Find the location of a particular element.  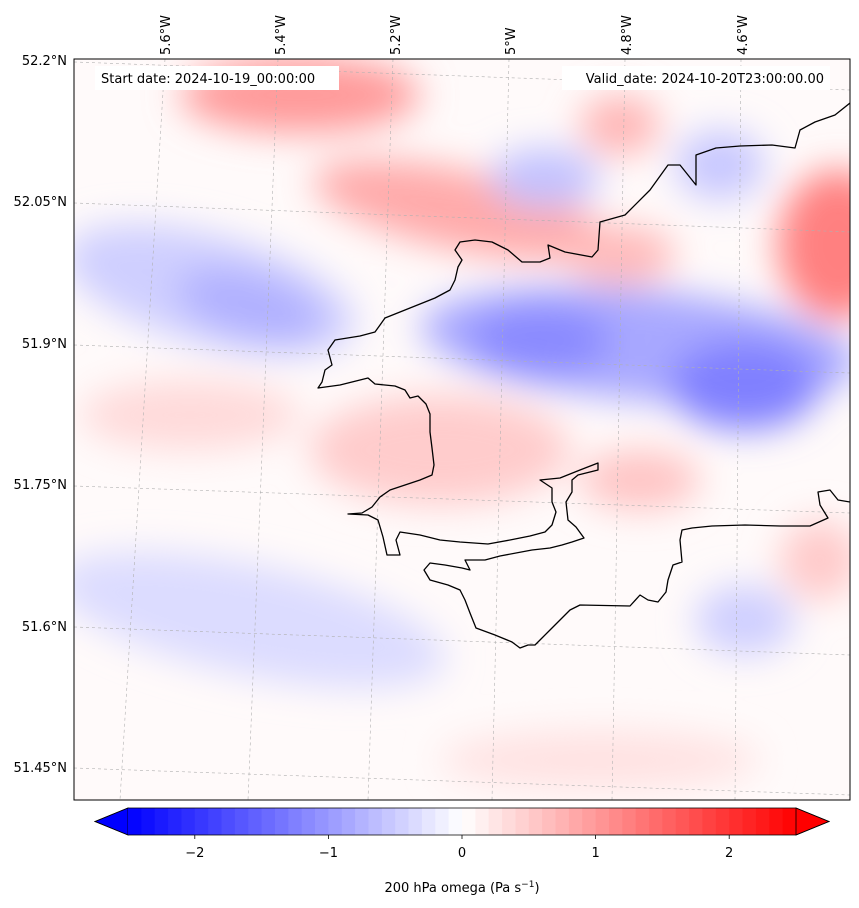

meridian-5.4w is located at coordinates (263, 429).